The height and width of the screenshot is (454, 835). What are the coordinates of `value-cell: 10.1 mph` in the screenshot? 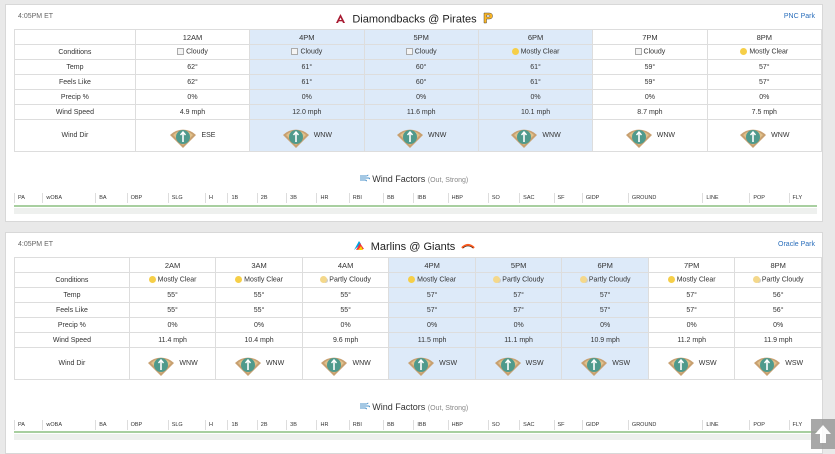 It's located at (535, 112).